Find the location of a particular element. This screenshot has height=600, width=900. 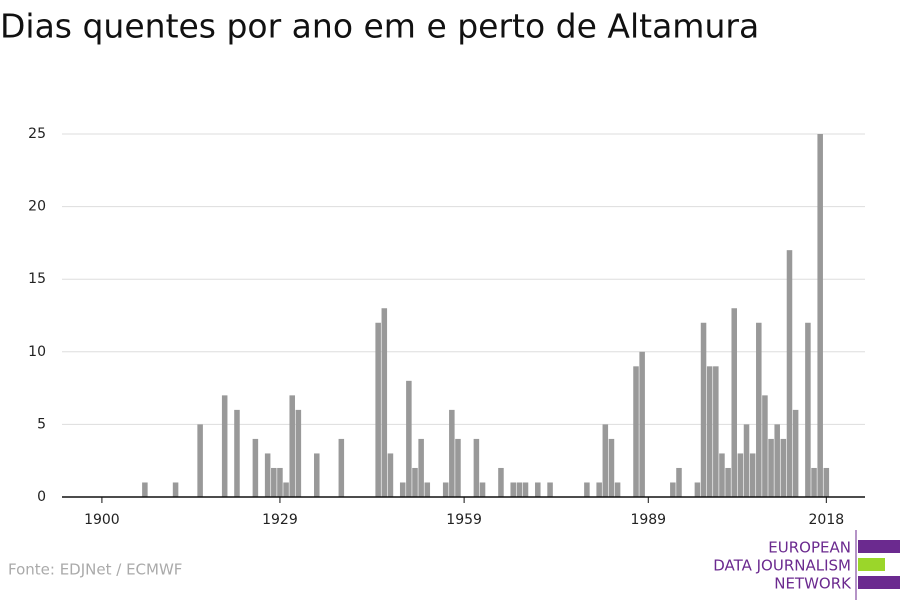

logo-text: DATA JOURNALISM is located at coordinates (782, 566).